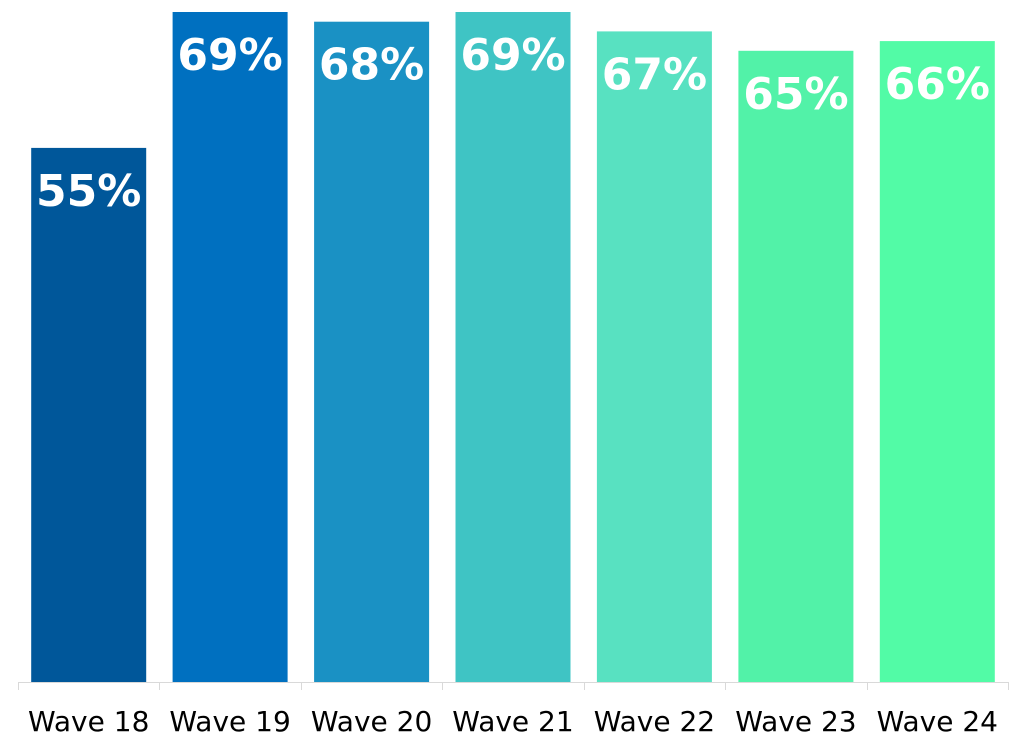 The width and height of the screenshot is (1012, 744). What do you see at coordinates (654, 721) in the screenshot?
I see `x-tick-label: Wave 22` at bounding box center [654, 721].